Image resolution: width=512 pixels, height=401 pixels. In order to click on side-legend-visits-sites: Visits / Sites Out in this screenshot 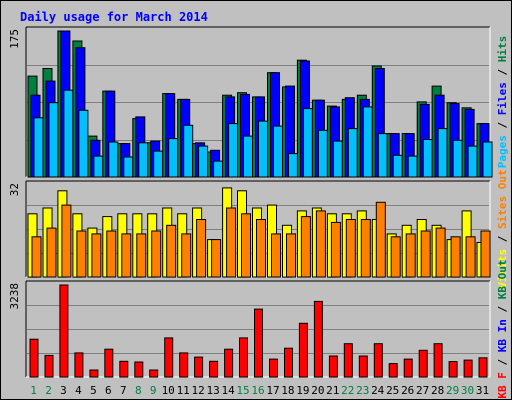, I will do `click(502, 228)`.